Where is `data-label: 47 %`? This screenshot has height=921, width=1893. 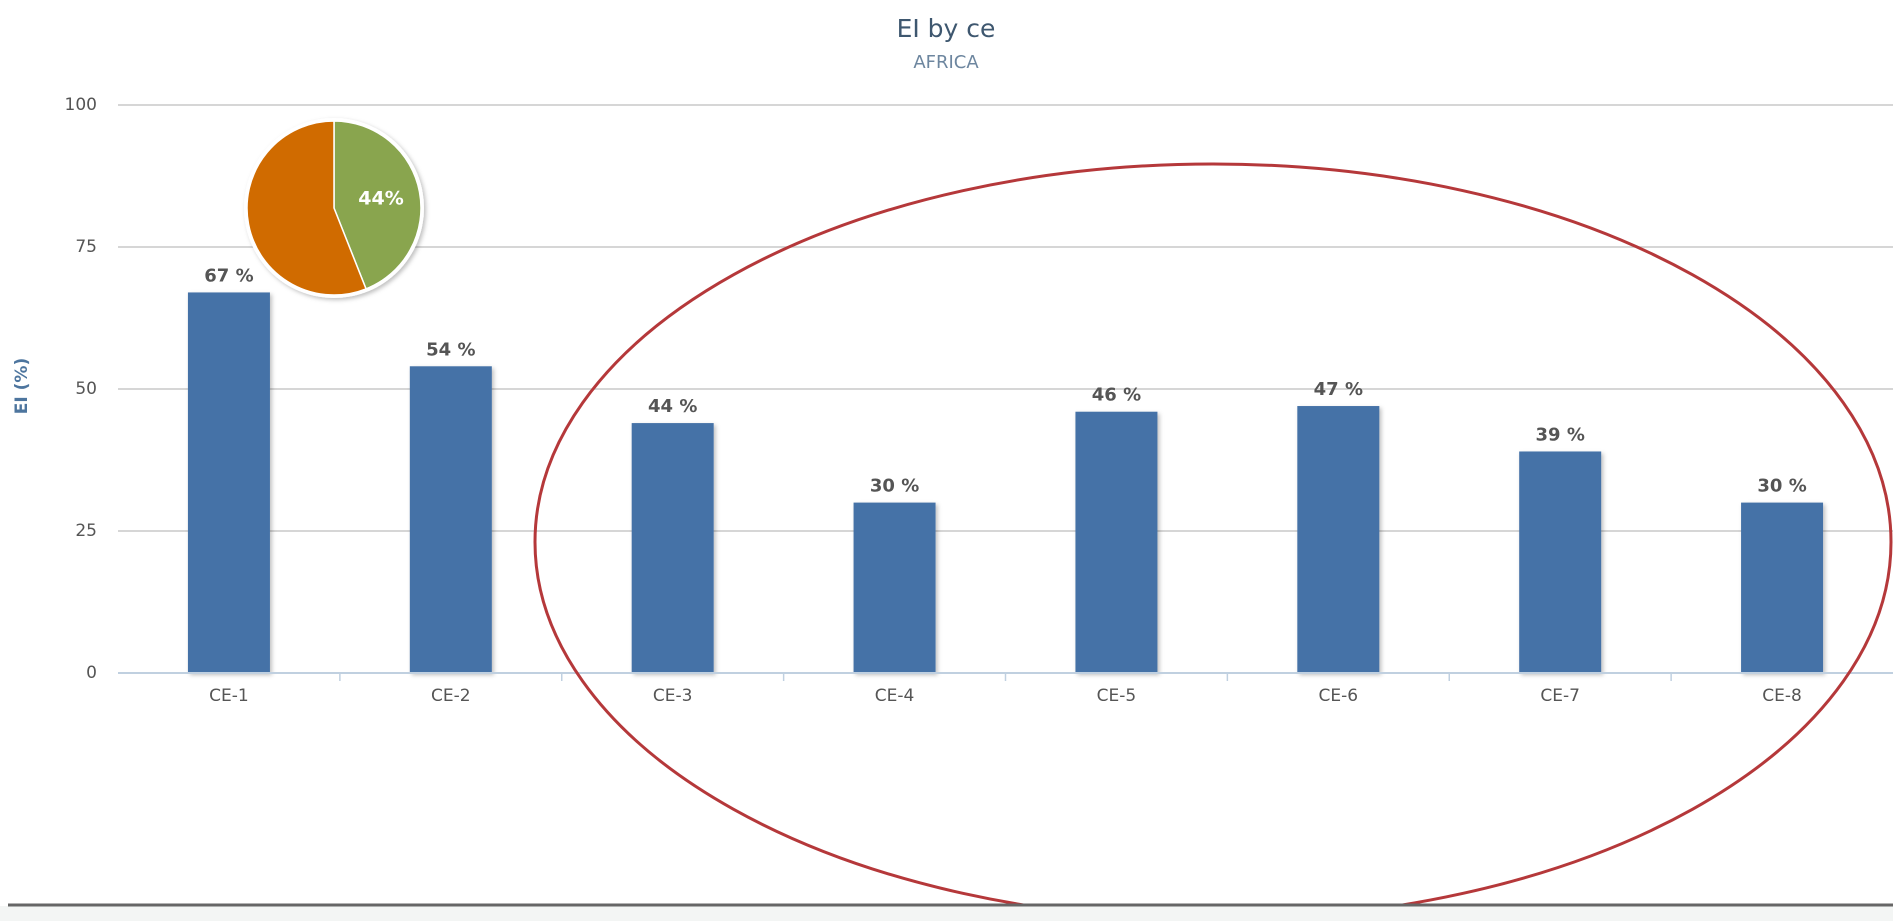
data-label: 47 % is located at coordinates (1338, 389).